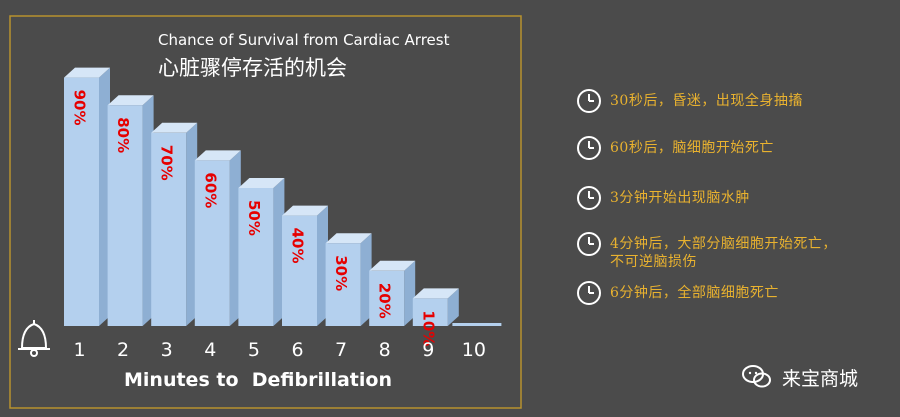 The width and height of the screenshot is (900, 417). I want to click on x-tick-label: 3, so click(167, 350).